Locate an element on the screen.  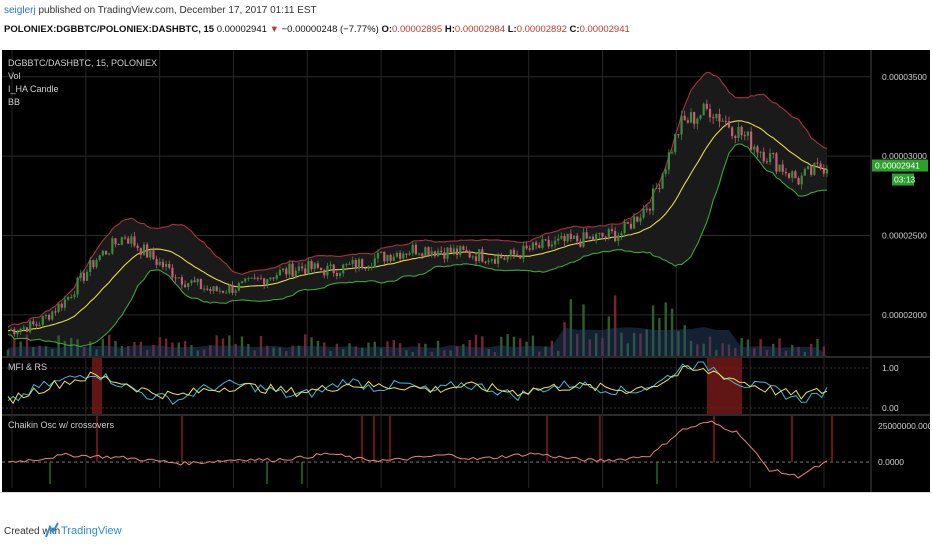
countdown-badge-label: 03:13 is located at coordinates (905, 180).